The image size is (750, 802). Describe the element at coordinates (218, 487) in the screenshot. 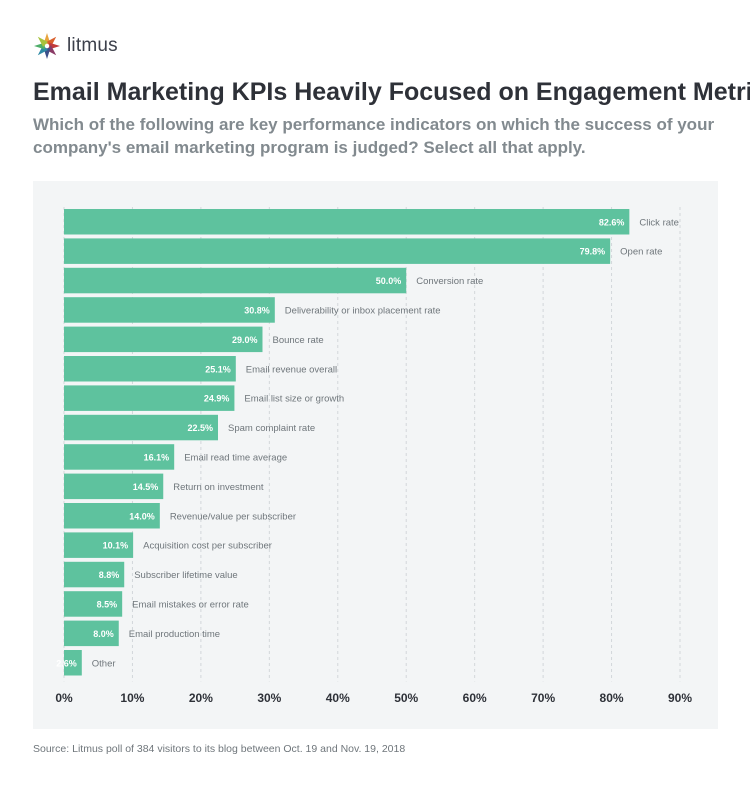

I see `bar-category-label: Return on investment` at that location.